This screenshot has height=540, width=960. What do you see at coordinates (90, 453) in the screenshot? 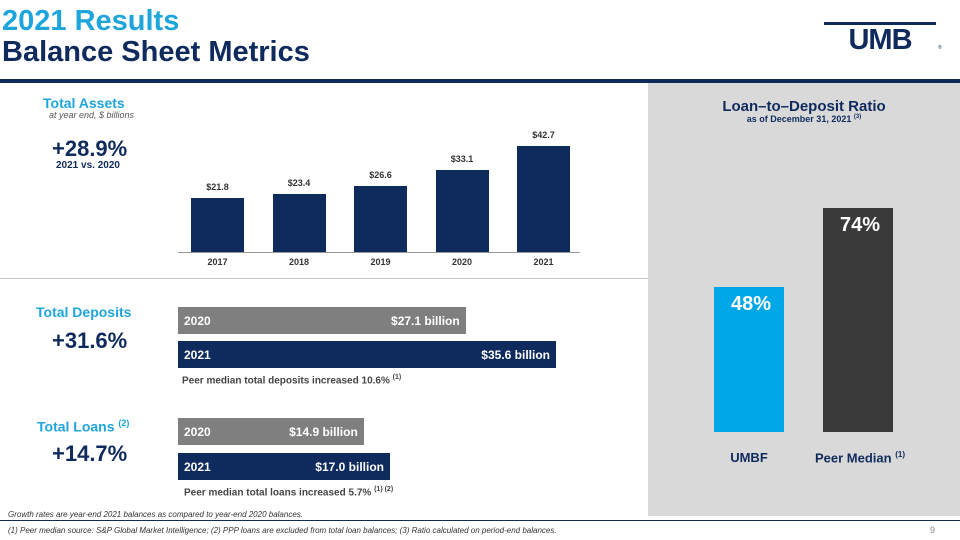
I see `total-loans-growth: +14.7%` at bounding box center [90, 453].